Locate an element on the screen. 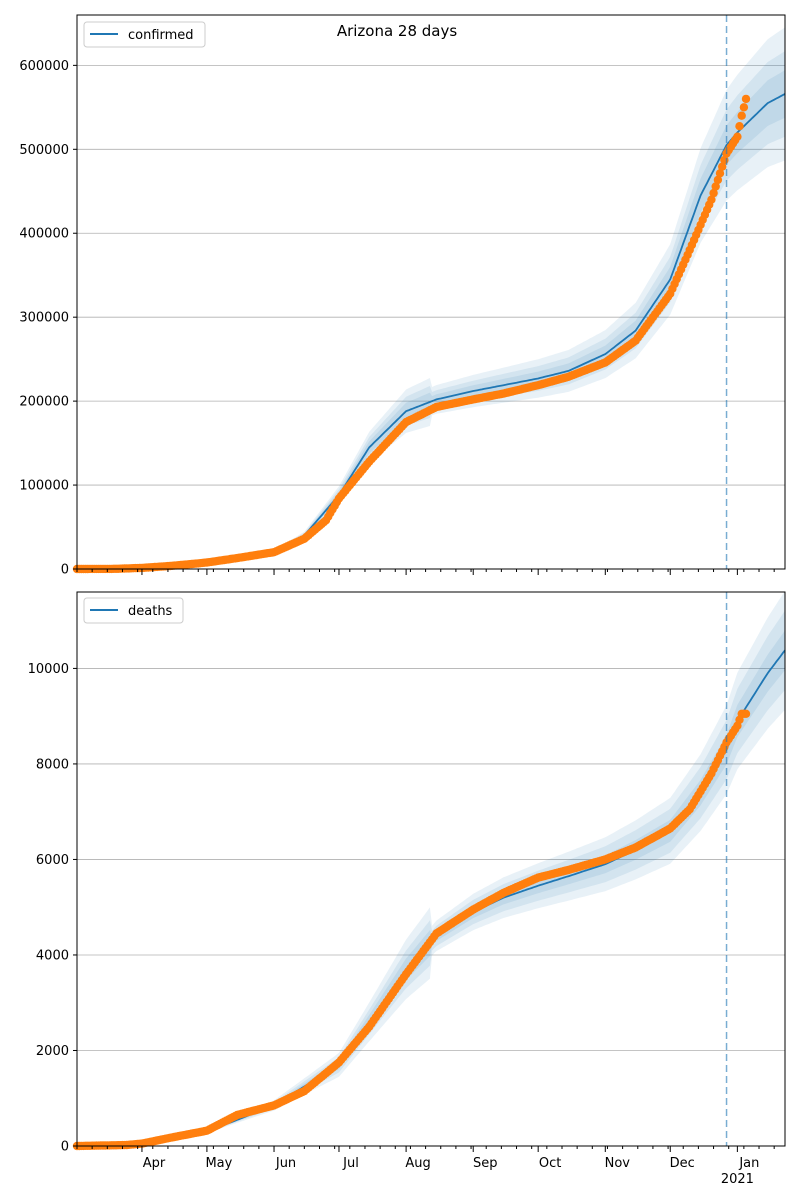  deaths-y-tick-label: 2000 is located at coordinates (52, 1051).